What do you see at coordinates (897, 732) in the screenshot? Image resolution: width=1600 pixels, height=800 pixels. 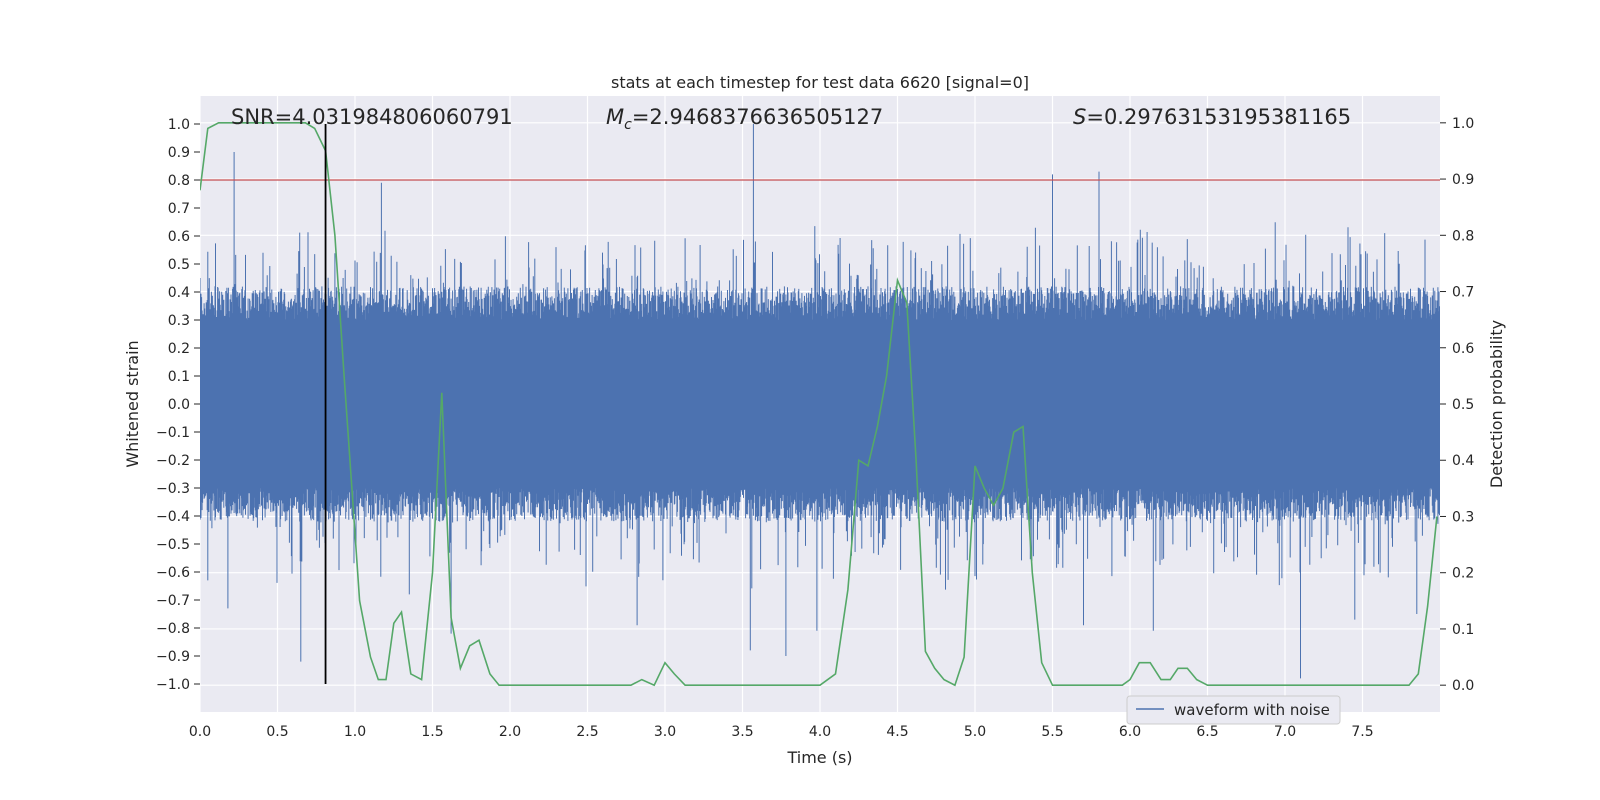 I see `x-tick-label: 4.5` at bounding box center [897, 732].